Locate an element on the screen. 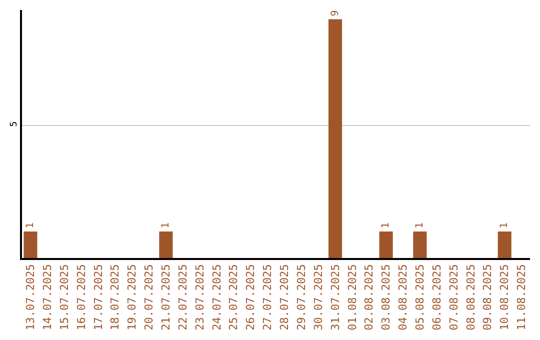 The image size is (540, 340). x-tick-label: 18.07.2025 is located at coordinates (115, 297).